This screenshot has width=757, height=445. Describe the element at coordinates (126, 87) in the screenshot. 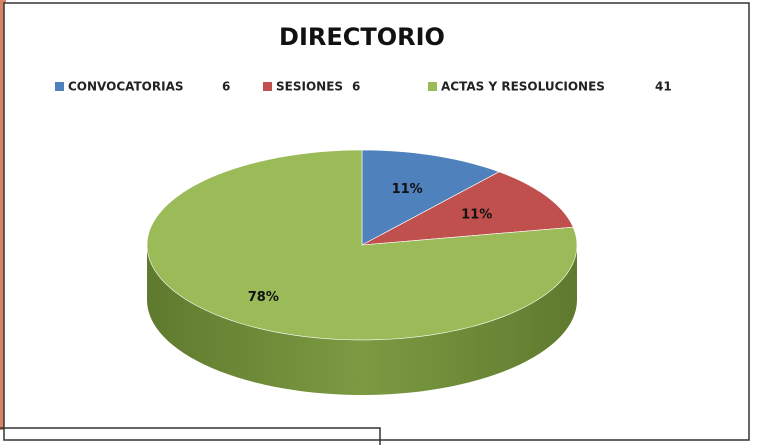

I see `legend-label: CONVOCATORIAS` at that location.